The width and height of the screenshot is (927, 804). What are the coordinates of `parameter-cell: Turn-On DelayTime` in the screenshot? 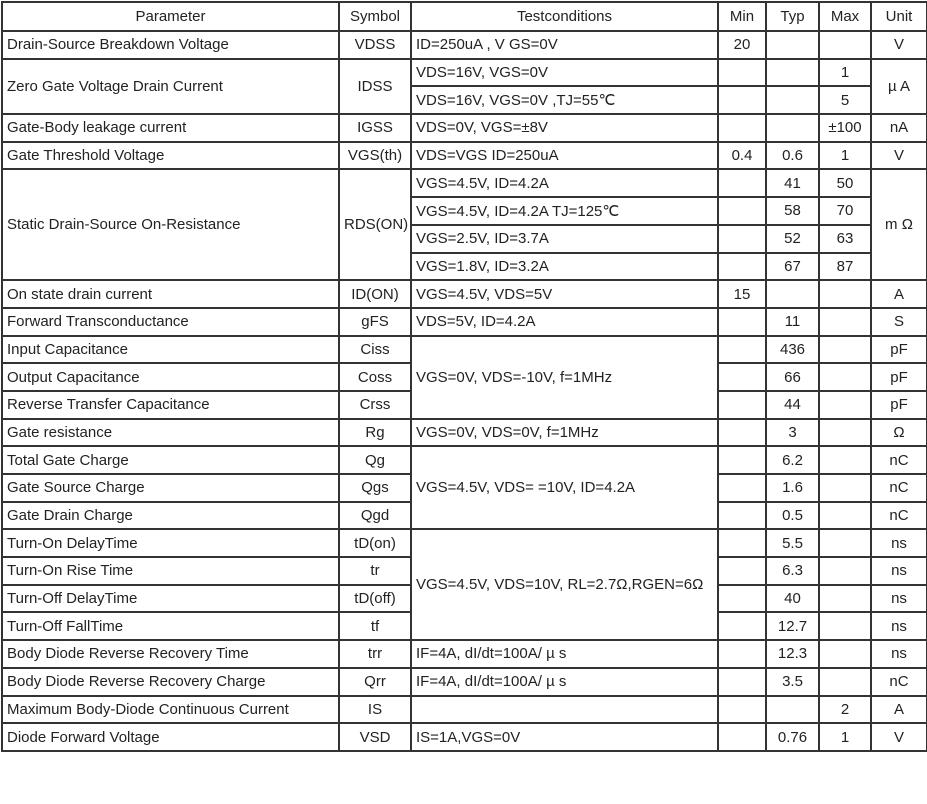 It's located at (170, 543).